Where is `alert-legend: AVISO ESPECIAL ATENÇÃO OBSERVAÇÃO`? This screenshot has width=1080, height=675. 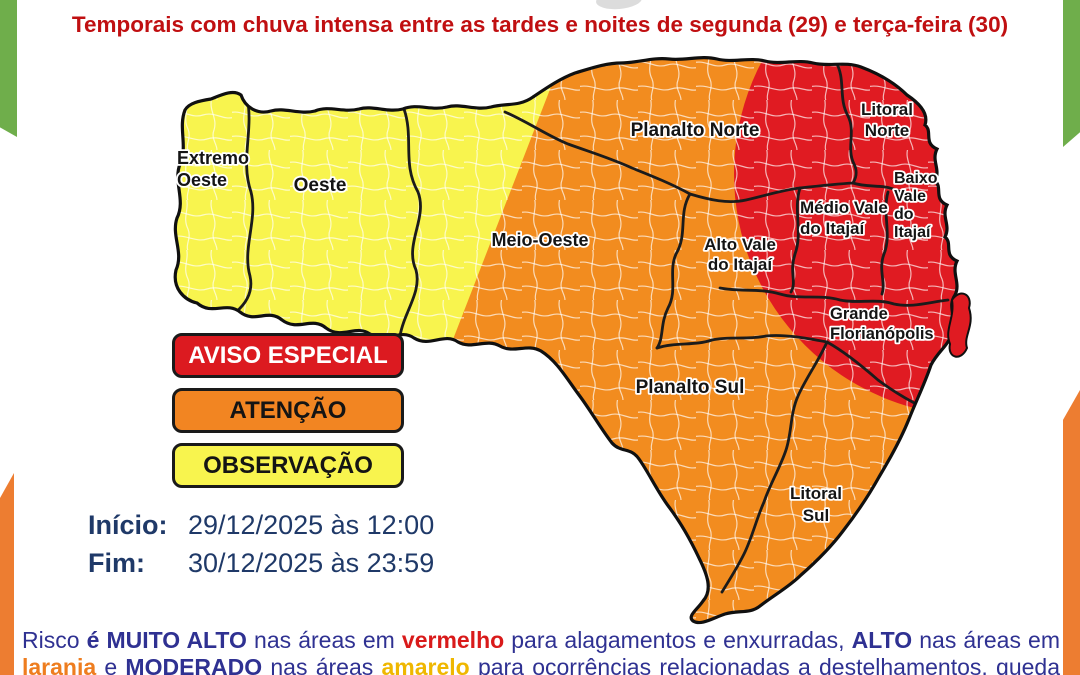 alert-legend: AVISO ESPECIAL ATENÇÃO OBSERVAÇÃO is located at coordinates (288, 415).